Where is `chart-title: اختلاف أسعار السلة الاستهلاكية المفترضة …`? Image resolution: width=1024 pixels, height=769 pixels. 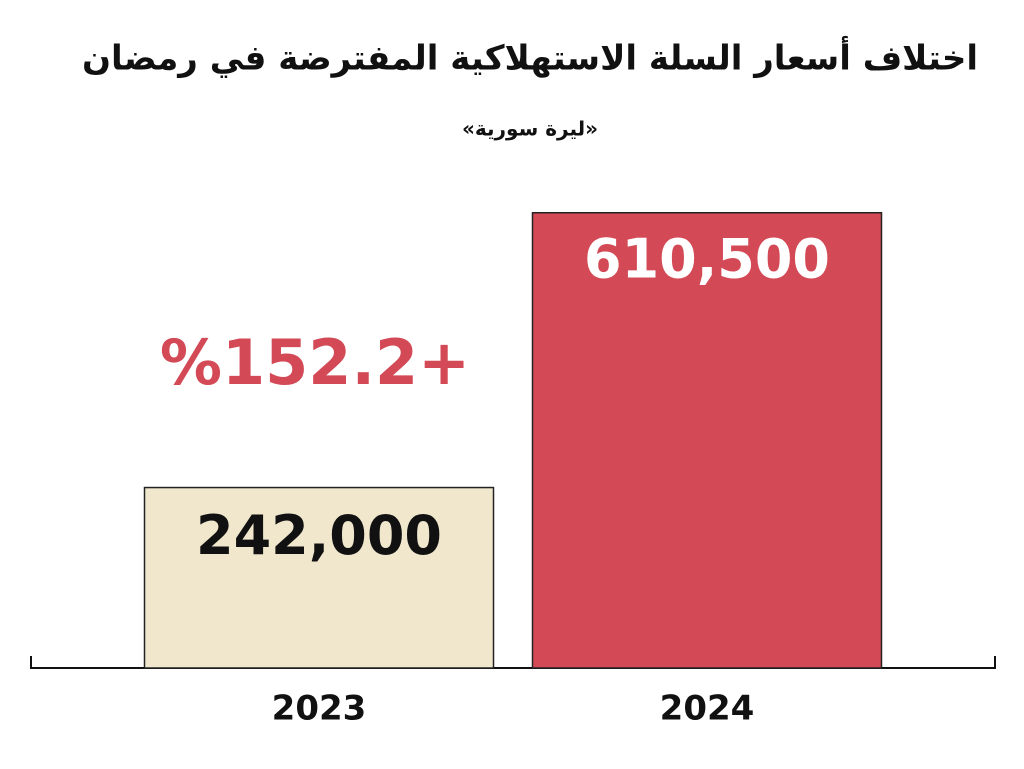 chart-title: اختلاف أسعار السلة الاستهلاكية المفترضة … is located at coordinates (530, 57).